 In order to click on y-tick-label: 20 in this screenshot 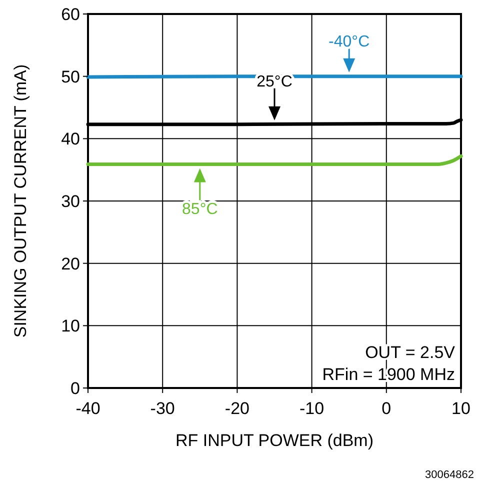, I will do `click(70, 264)`.